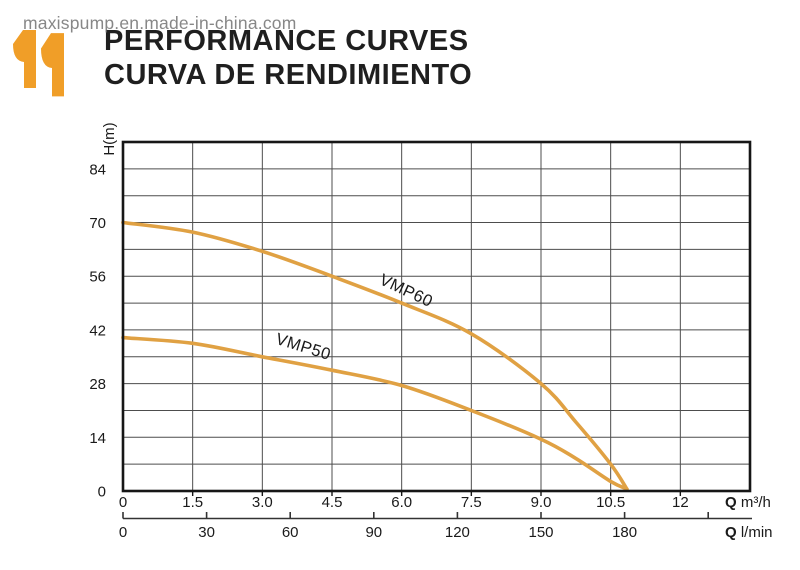  I want to click on y-tick-label: 28, so click(97, 384).